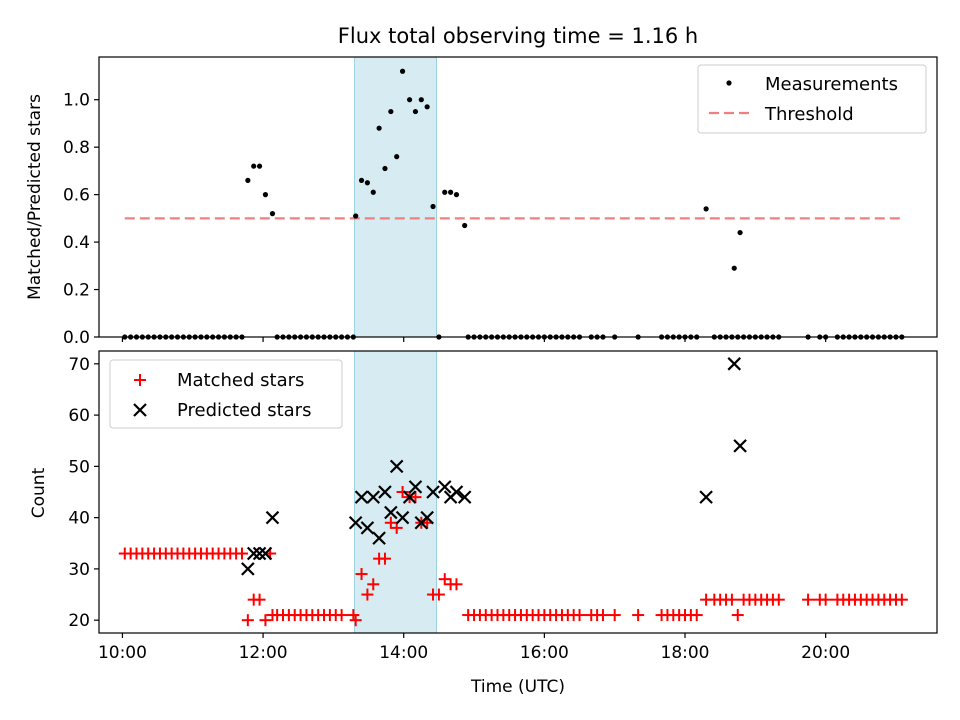 The width and height of the screenshot is (960, 720). Describe the element at coordinates (79, 365) in the screenshot. I see `bottom-y-tick-label: 70` at that location.